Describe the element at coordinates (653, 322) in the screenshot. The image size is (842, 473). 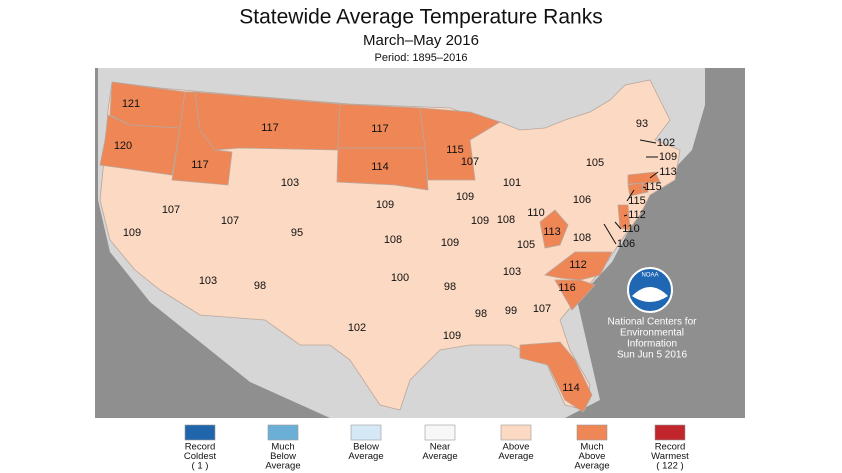
I see `credit-line: National Centers for` at that location.